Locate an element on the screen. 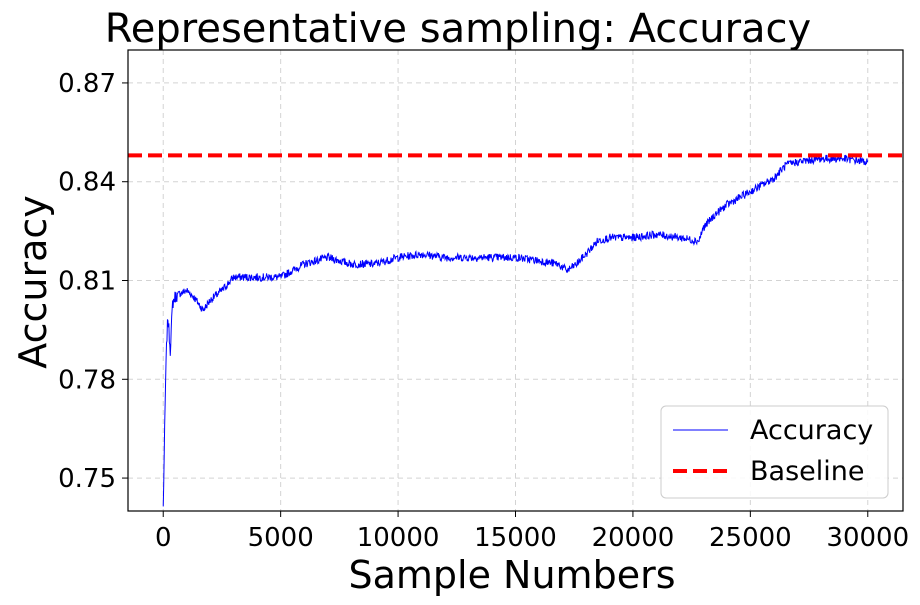 This screenshot has width=920, height=605. y-tick-label: 0.84 is located at coordinates (87, 183).